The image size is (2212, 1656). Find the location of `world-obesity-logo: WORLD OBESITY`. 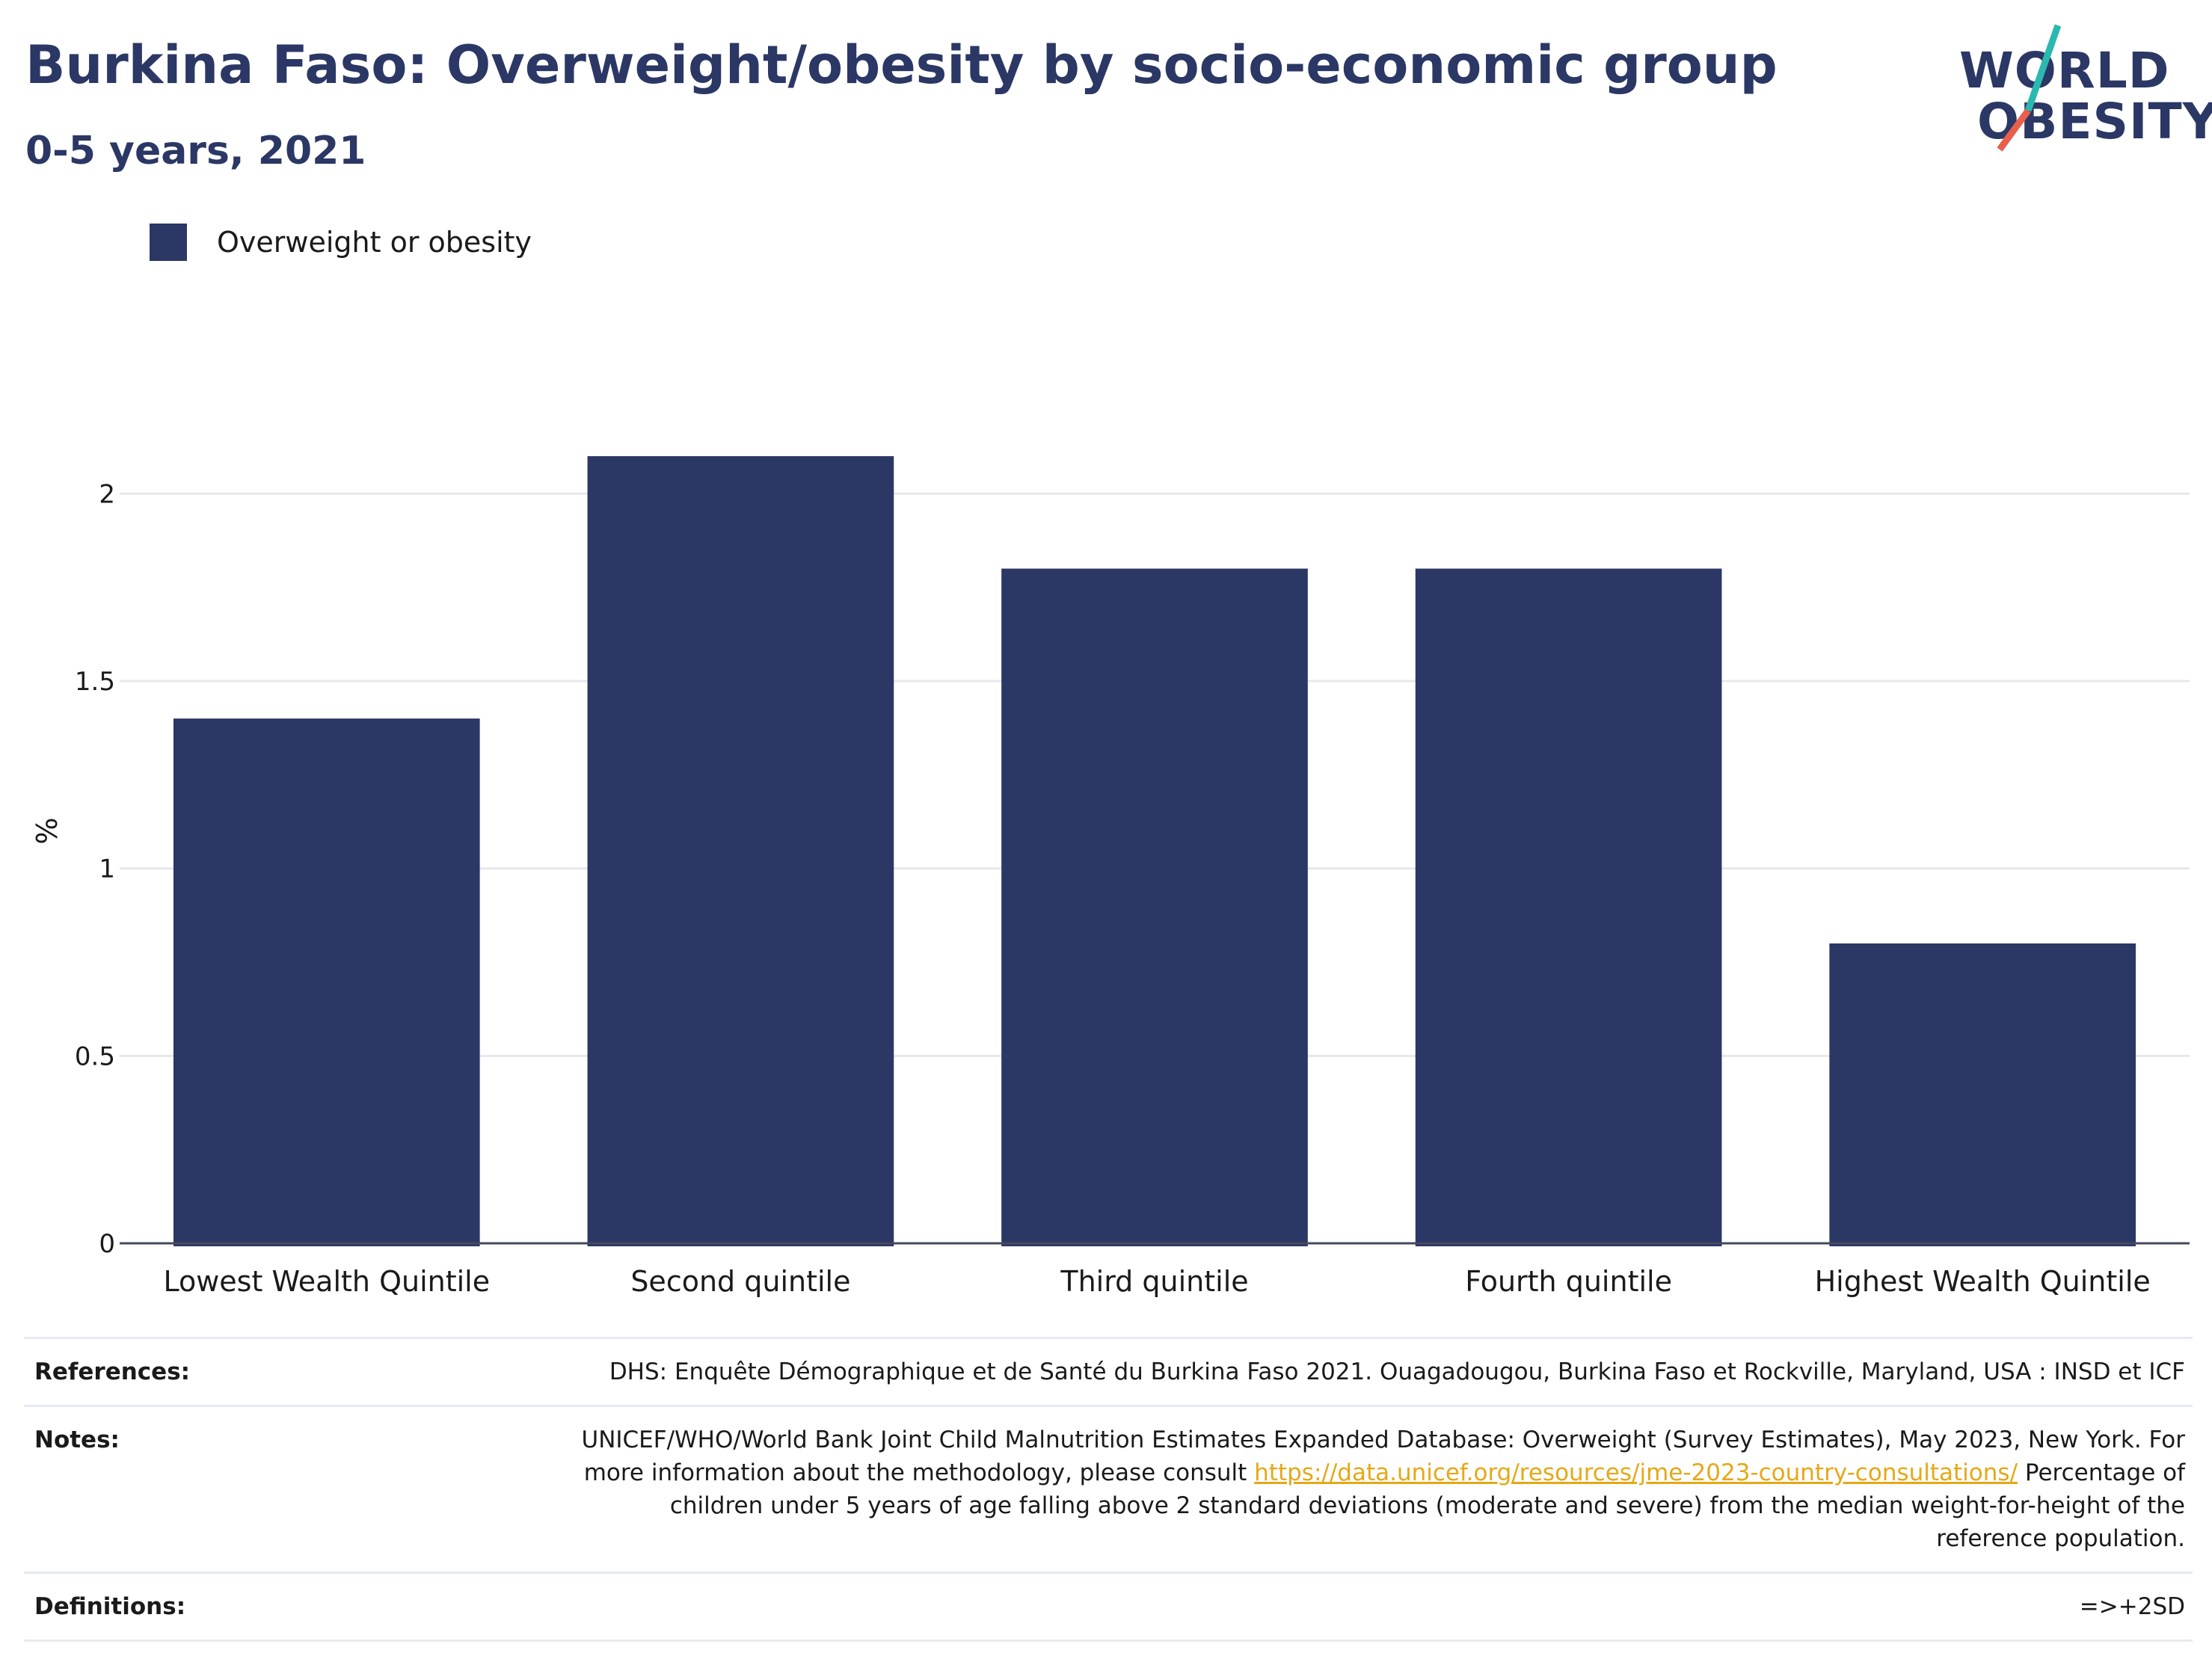

world-obesity-logo: WORLD OBESITY is located at coordinates (2078, 89).